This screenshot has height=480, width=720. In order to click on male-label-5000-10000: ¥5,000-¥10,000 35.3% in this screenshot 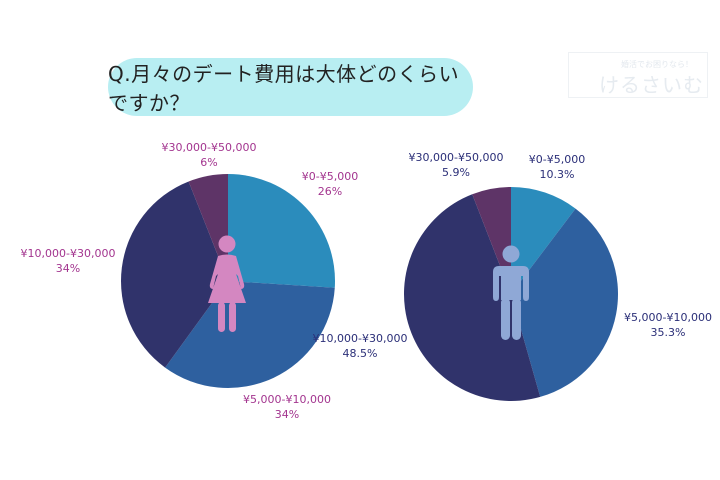, I will do `click(668, 325)`.